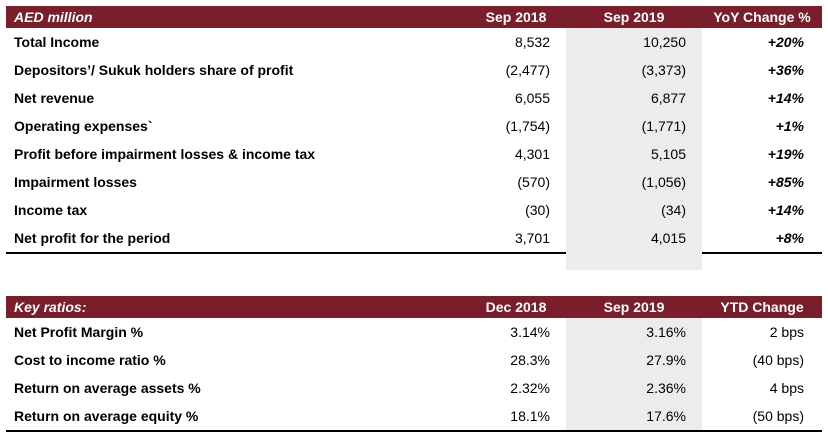 The image size is (828, 442). I want to click on row-value-1: 4,301, so click(532, 154).